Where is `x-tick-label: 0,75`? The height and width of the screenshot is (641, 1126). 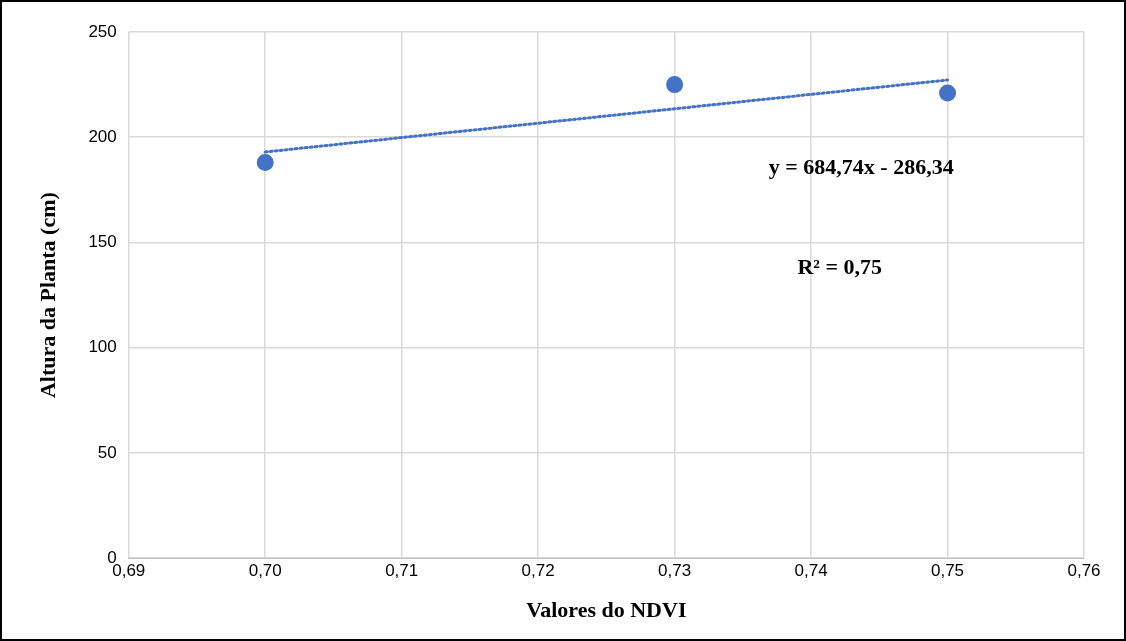
x-tick-label: 0,75 is located at coordinates (947, 571).